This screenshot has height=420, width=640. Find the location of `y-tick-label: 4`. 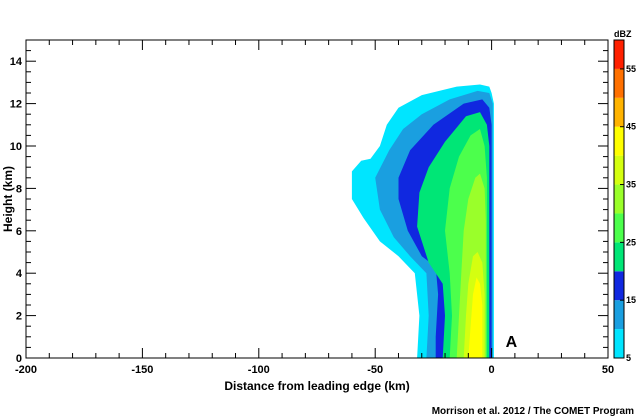

y-tick-label: 4 is located at coordinates (19, 274).